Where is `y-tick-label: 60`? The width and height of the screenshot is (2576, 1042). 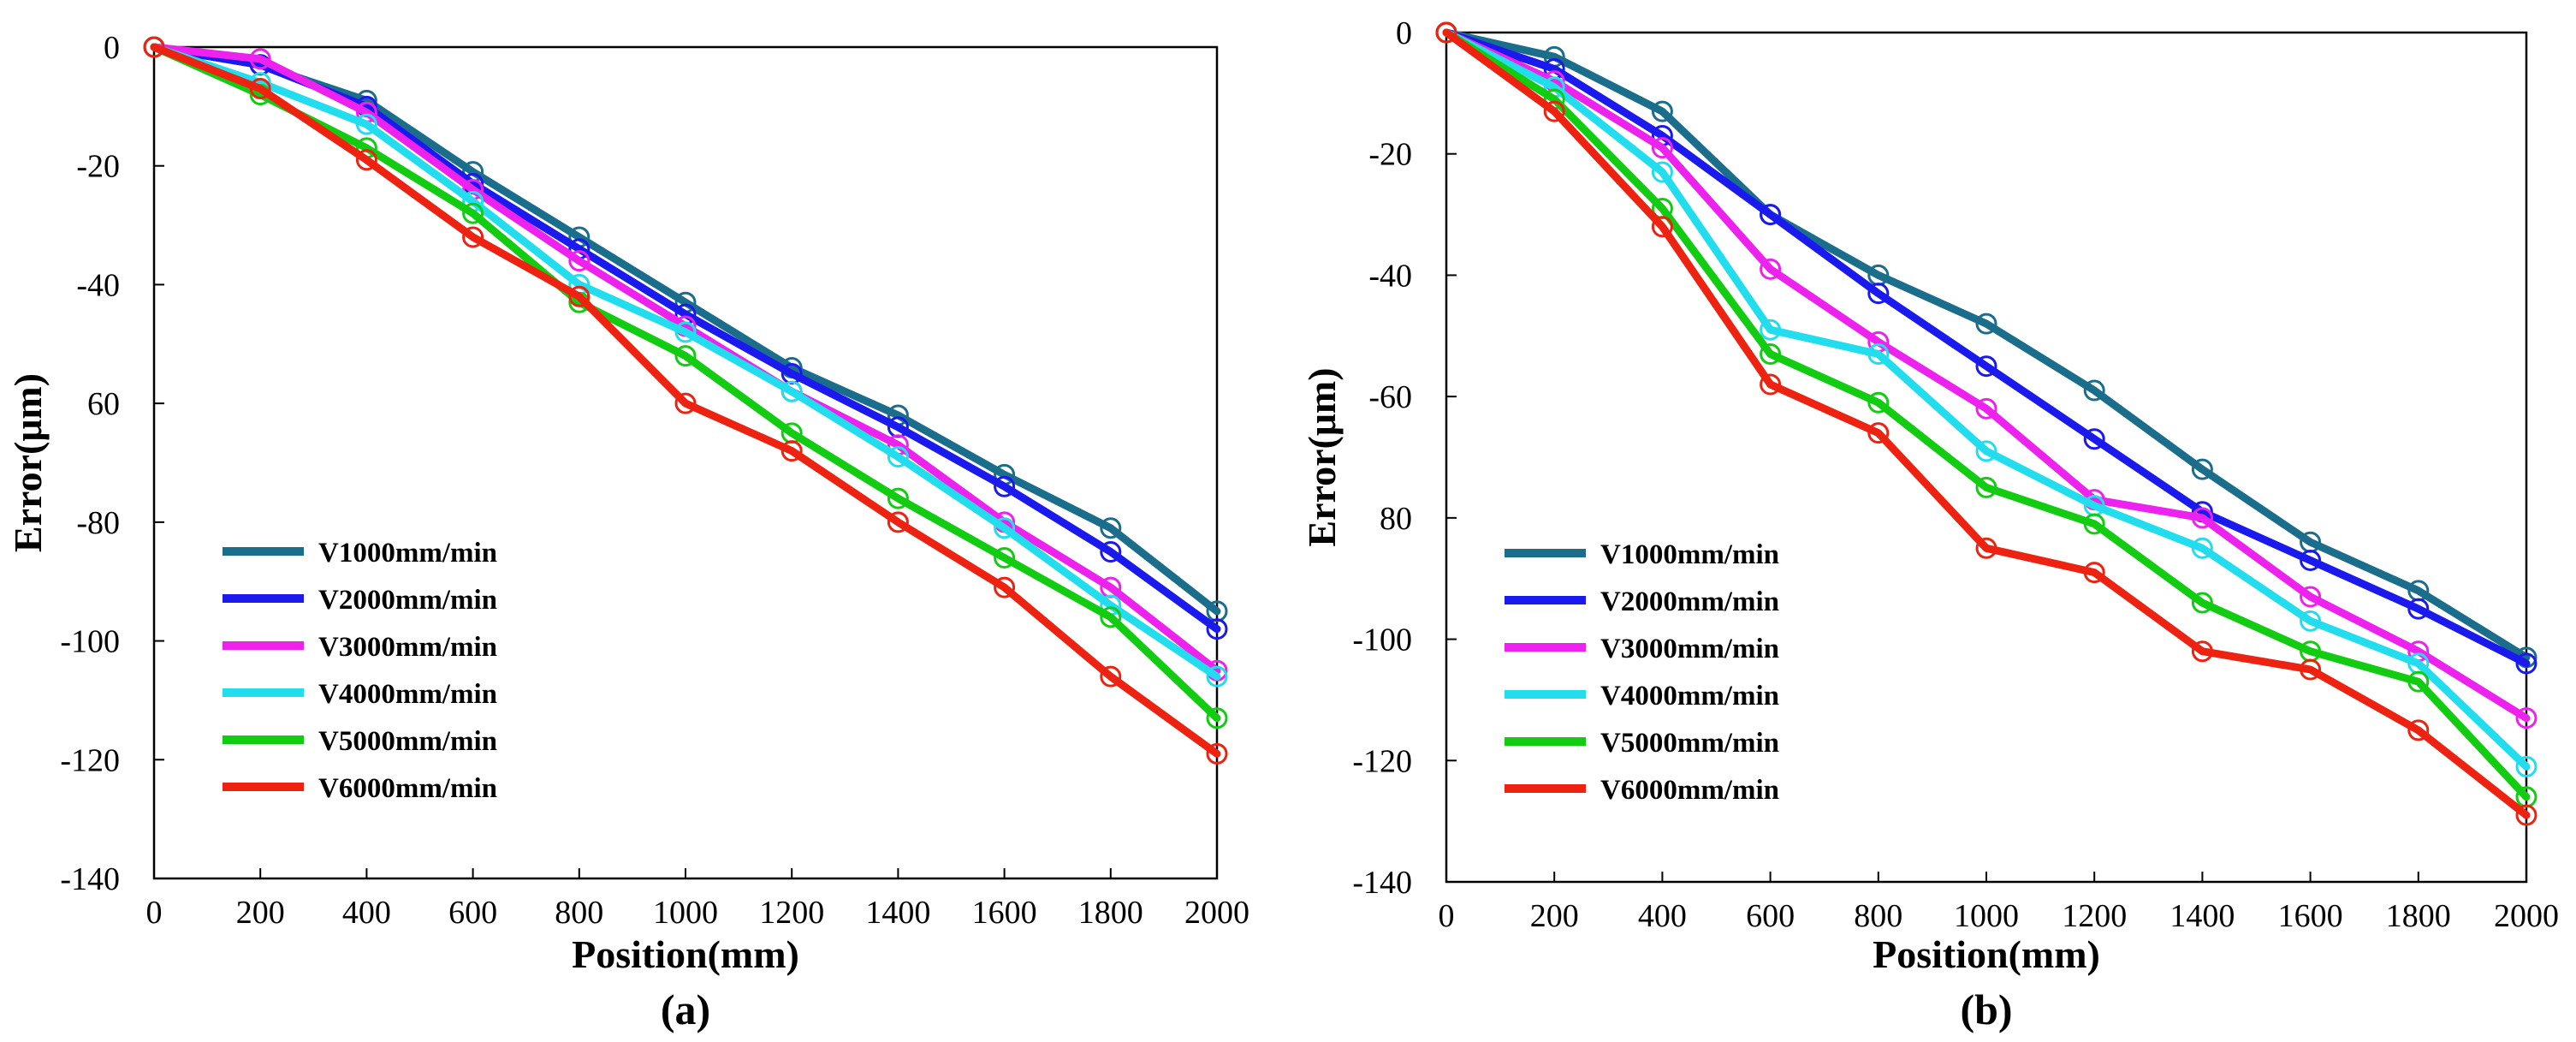 y-tick-label: 60 is located at coordinates (103, 404).